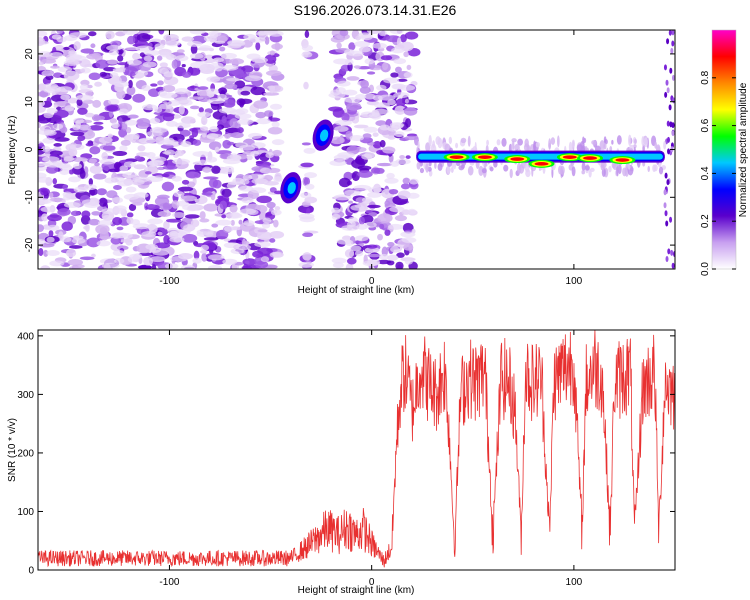 The width and height of the screenshot is (750, 600). I want to click on x-tick-label: 100, so click(574, 582).